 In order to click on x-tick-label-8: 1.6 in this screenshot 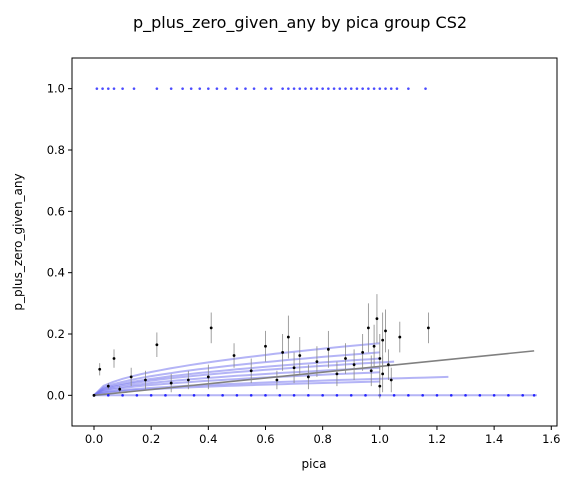, I will do `click(551, 439)`.